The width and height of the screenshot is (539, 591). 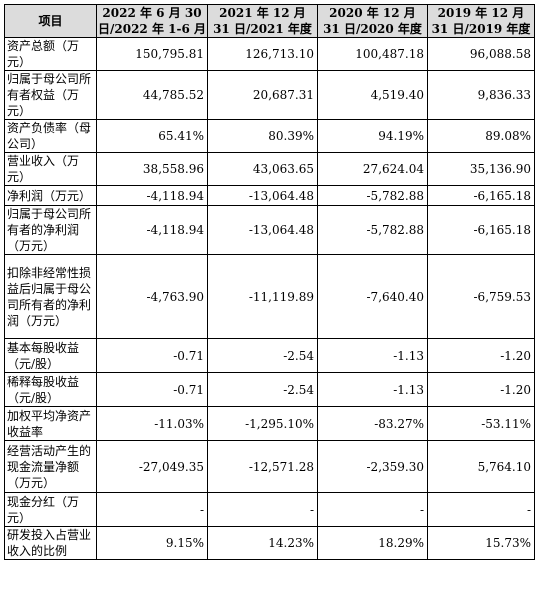 What do you see at coordinates (50, 389) in the screenshot?
I see `row-label: 稀释每股收益（元/股）` at bounding box center [50, 389].